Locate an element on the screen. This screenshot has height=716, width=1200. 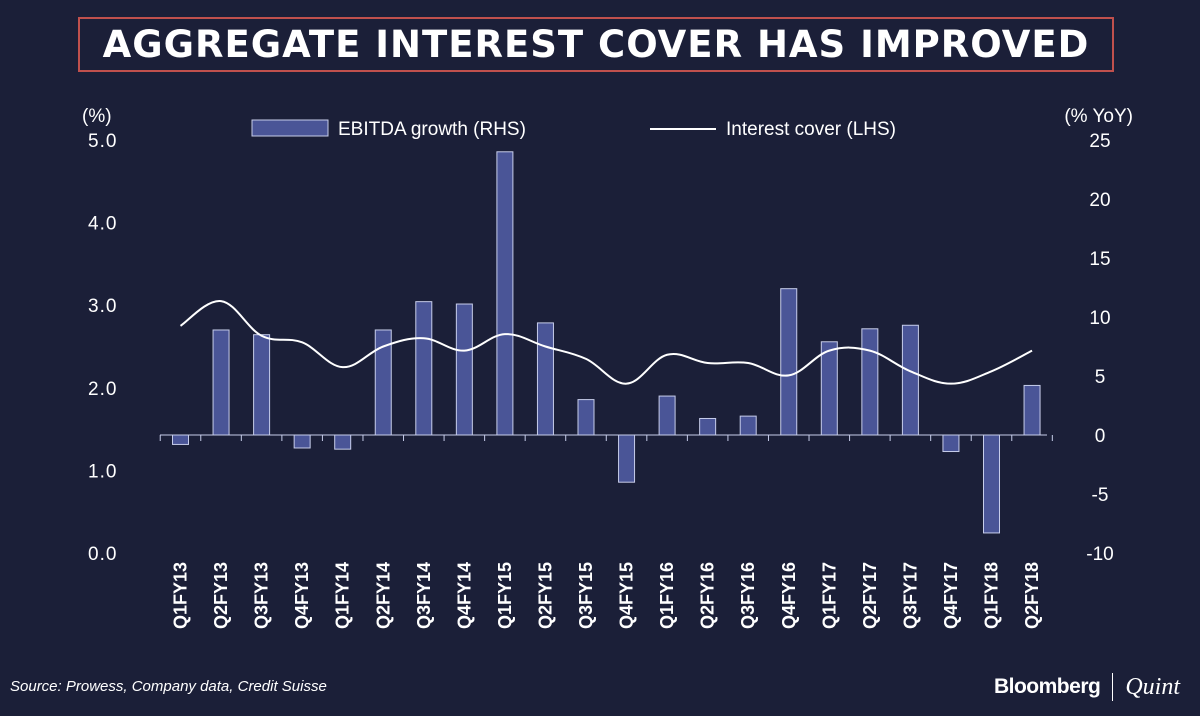
ebitda-bar-Q2FY17 is located at coordinates (870, 382).